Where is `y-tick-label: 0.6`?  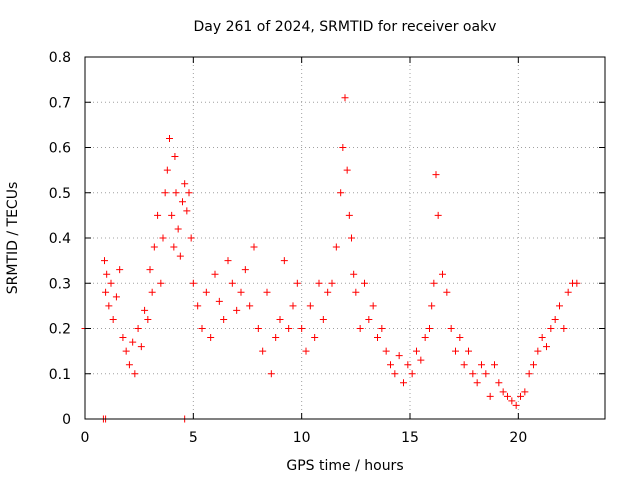 y-tick-label: 0.6 is located at coordinates (60, 149).